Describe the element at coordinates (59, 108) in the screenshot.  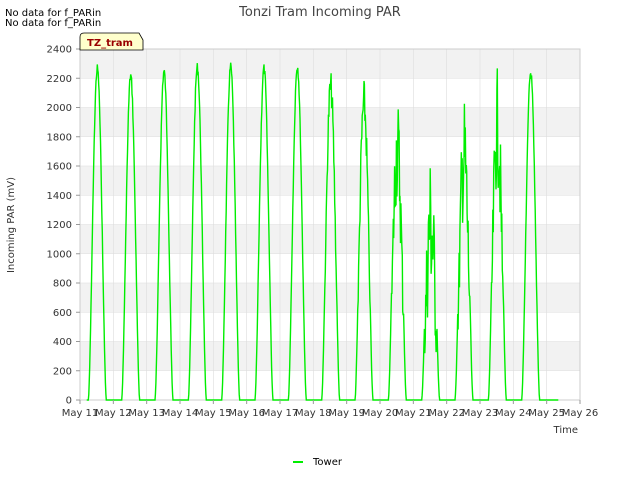
I see `y-tick-label: 2000` at that location.